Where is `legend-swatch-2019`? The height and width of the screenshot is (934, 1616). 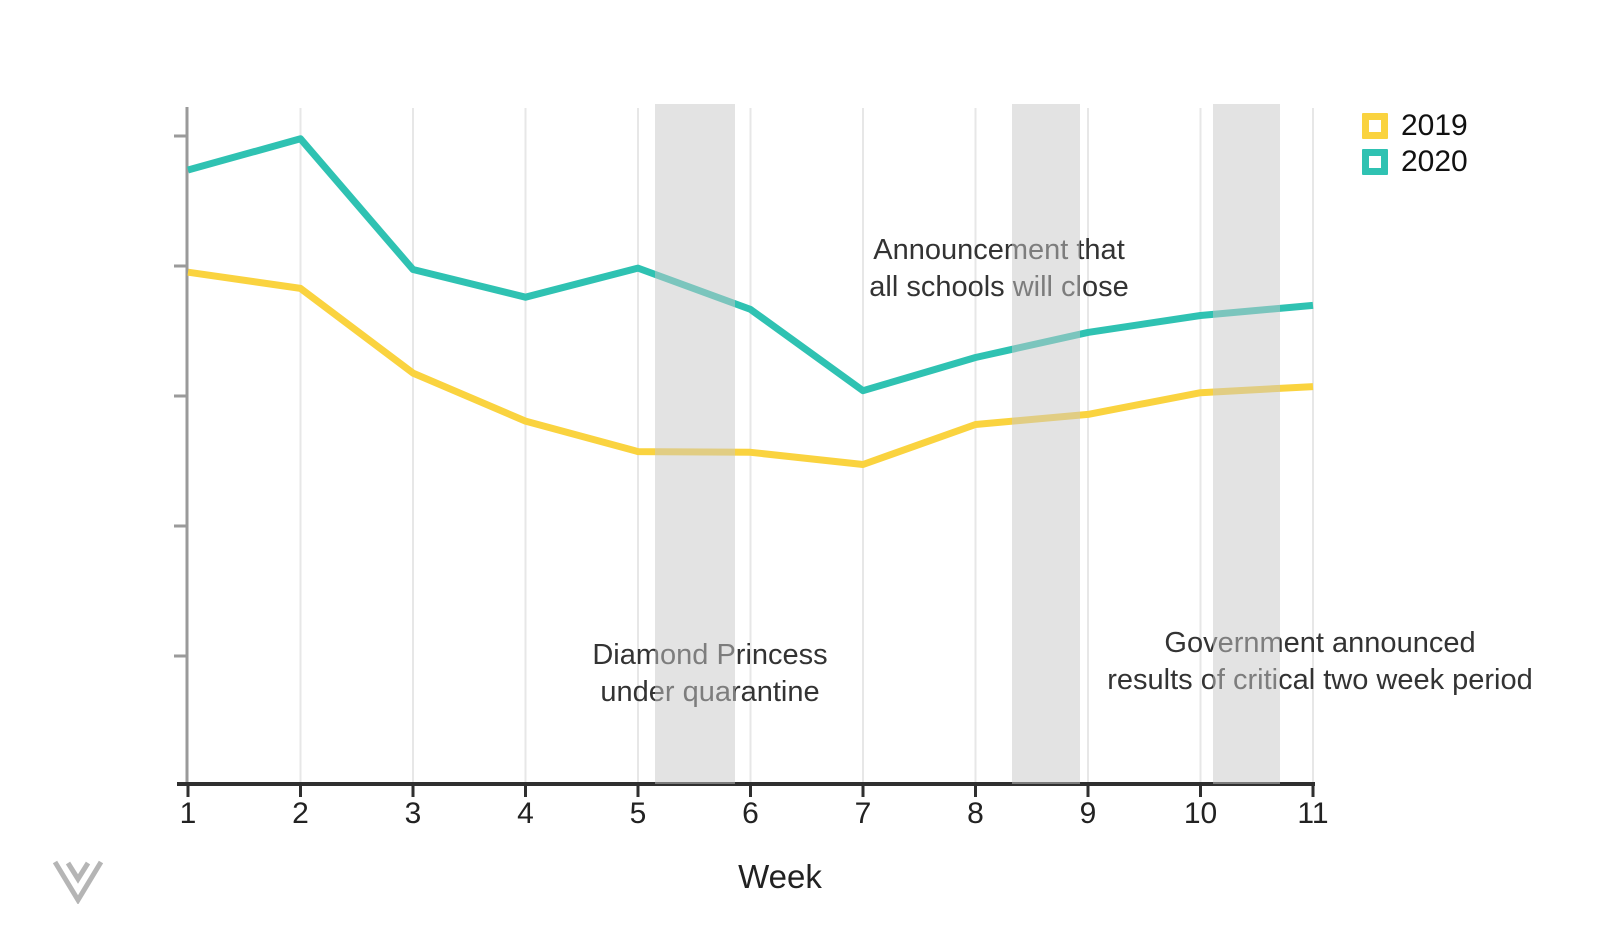
legend-swatch-2019 is located at coordinates (1375, 126).